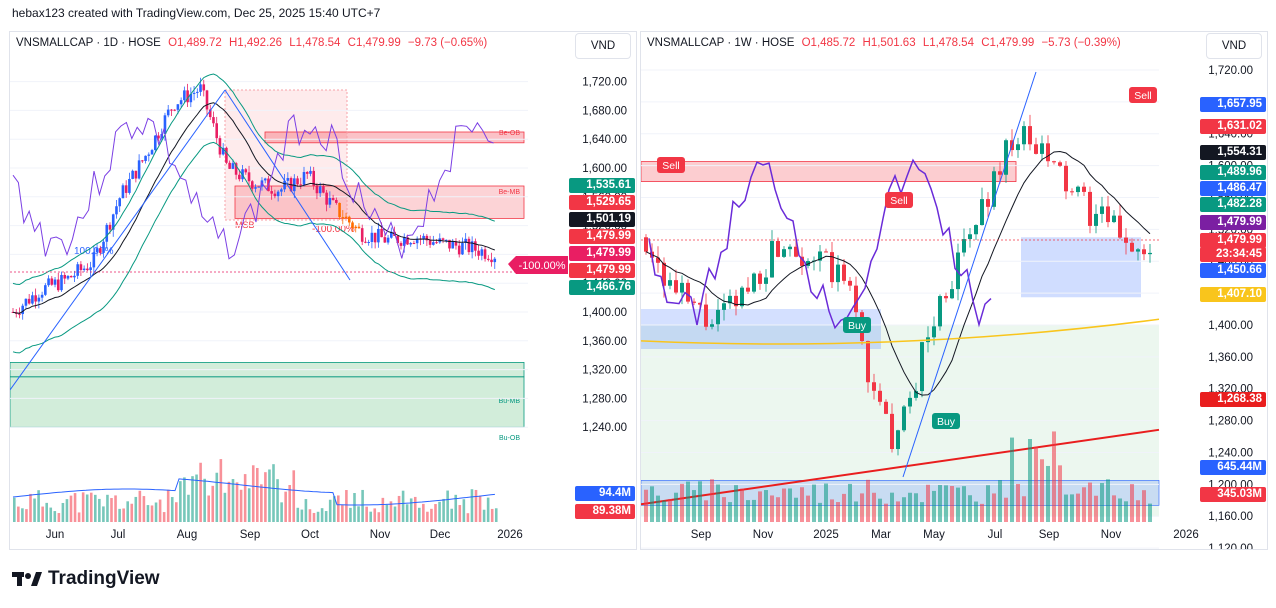  Describe the element at coordinates (604, 313) in the screenshot. I see `y-tick-label: 1,400.00` at that location.